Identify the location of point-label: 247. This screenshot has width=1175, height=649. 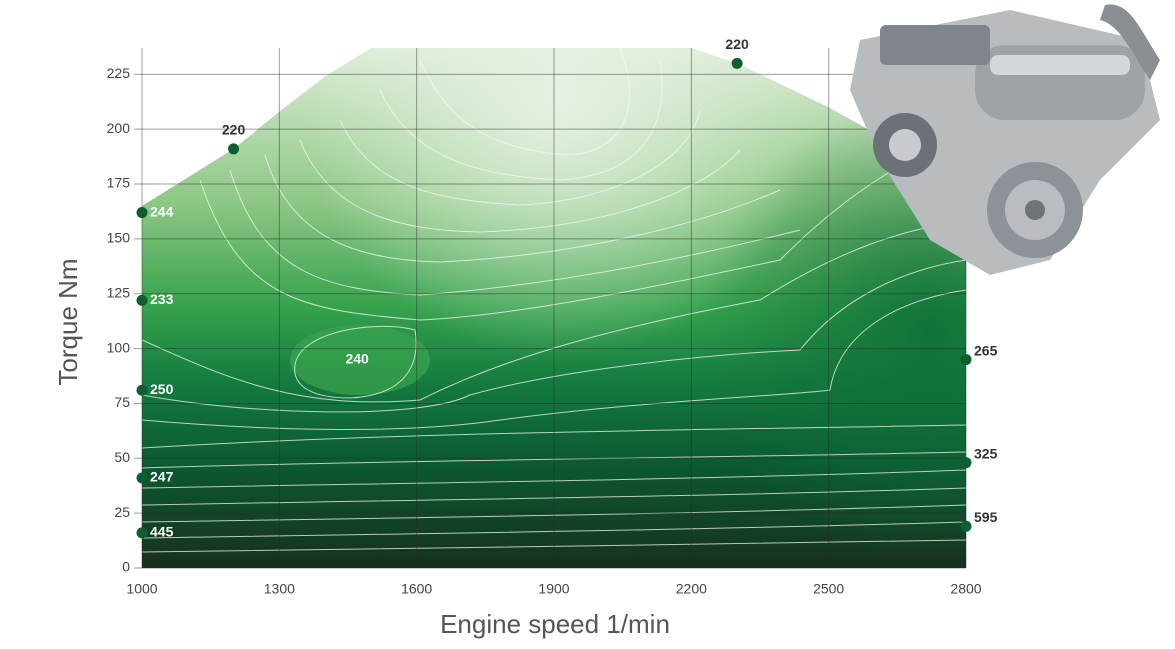
(162, 477).